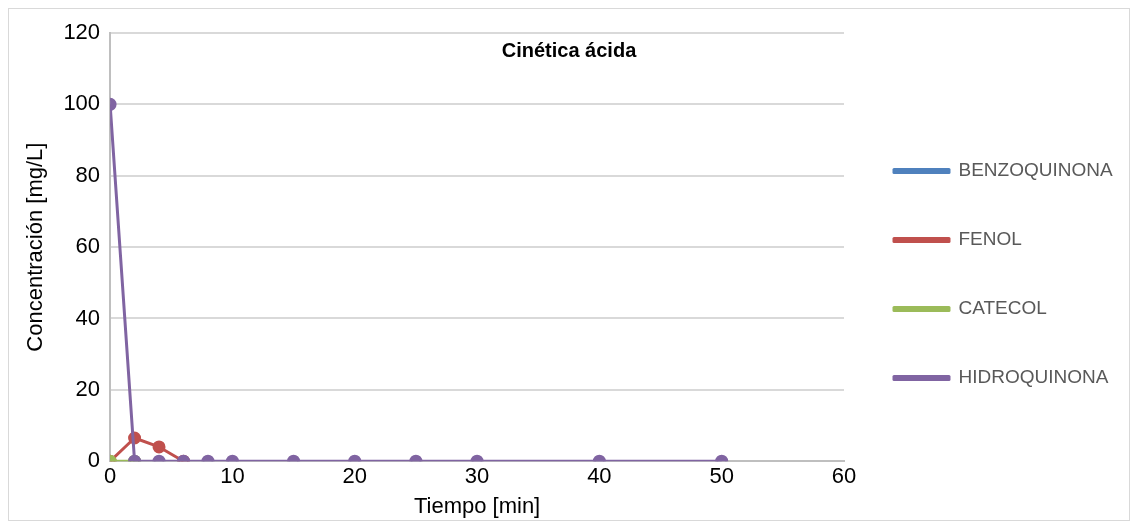  What do you see at coordinates (1035, 170) in the screenshot?
I see `legend-label: BENZOQUINONA` at bounding box center [1035, 170].